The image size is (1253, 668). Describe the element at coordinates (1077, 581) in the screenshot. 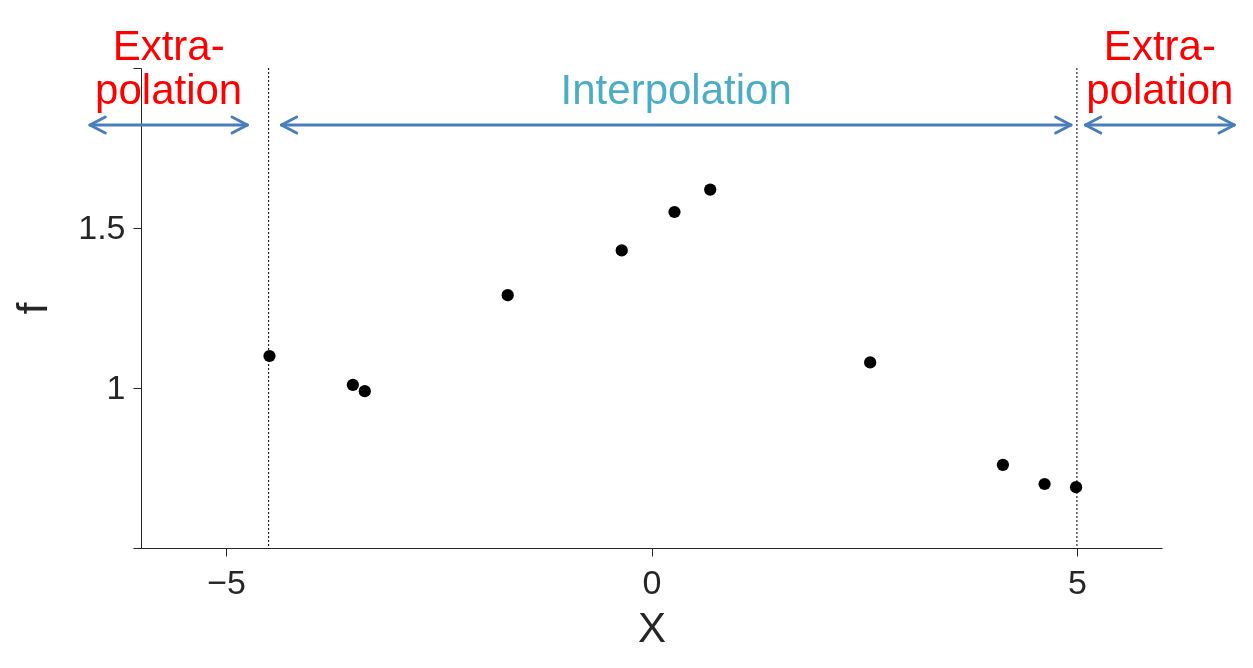

I see `x-tick-label: 5` at that location.